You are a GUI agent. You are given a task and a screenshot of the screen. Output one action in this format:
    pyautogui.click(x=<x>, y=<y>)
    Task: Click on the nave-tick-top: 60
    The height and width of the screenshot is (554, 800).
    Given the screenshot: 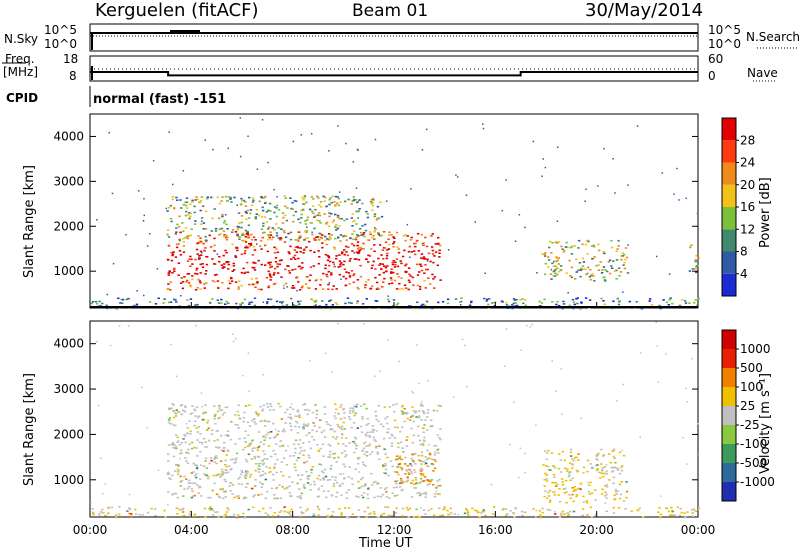 What is the action you would take?
    pyautogui.click(x=716, y=59)
    